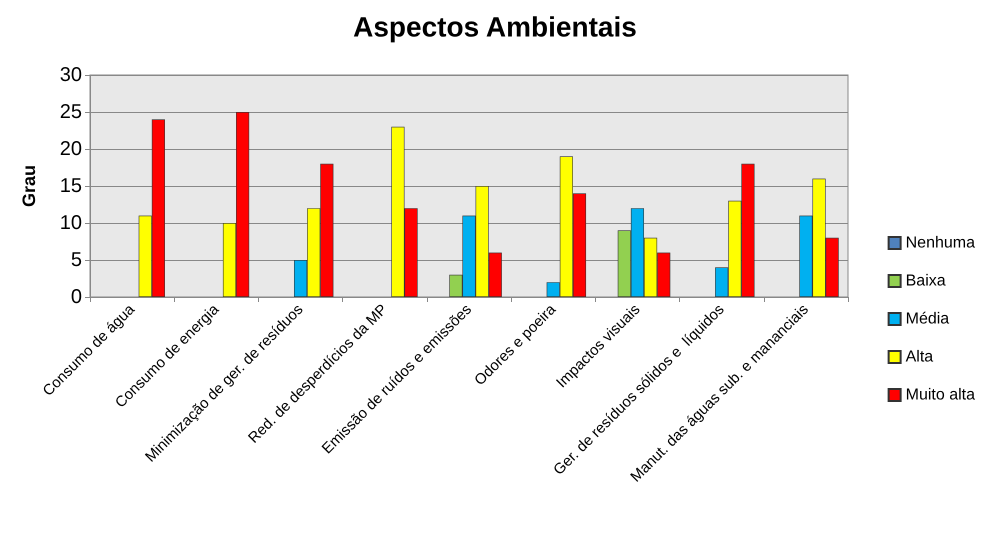  Describe the element at coordinates (71, 223) in the screenshot. I see `y-tick-label: 10` at that location.